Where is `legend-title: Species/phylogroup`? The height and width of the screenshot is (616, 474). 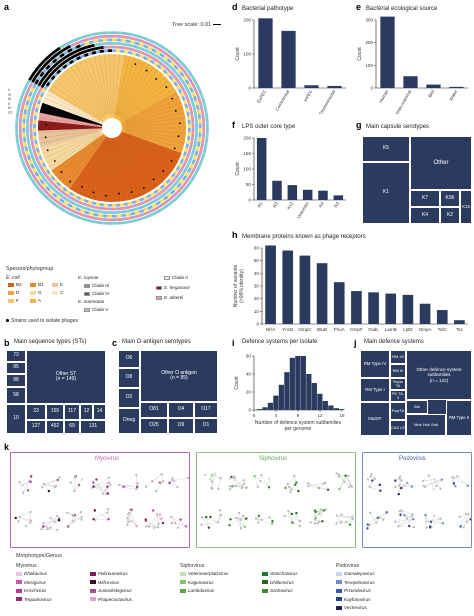 legend-title: Species/phylogroup is located at coordinates (30, 269).